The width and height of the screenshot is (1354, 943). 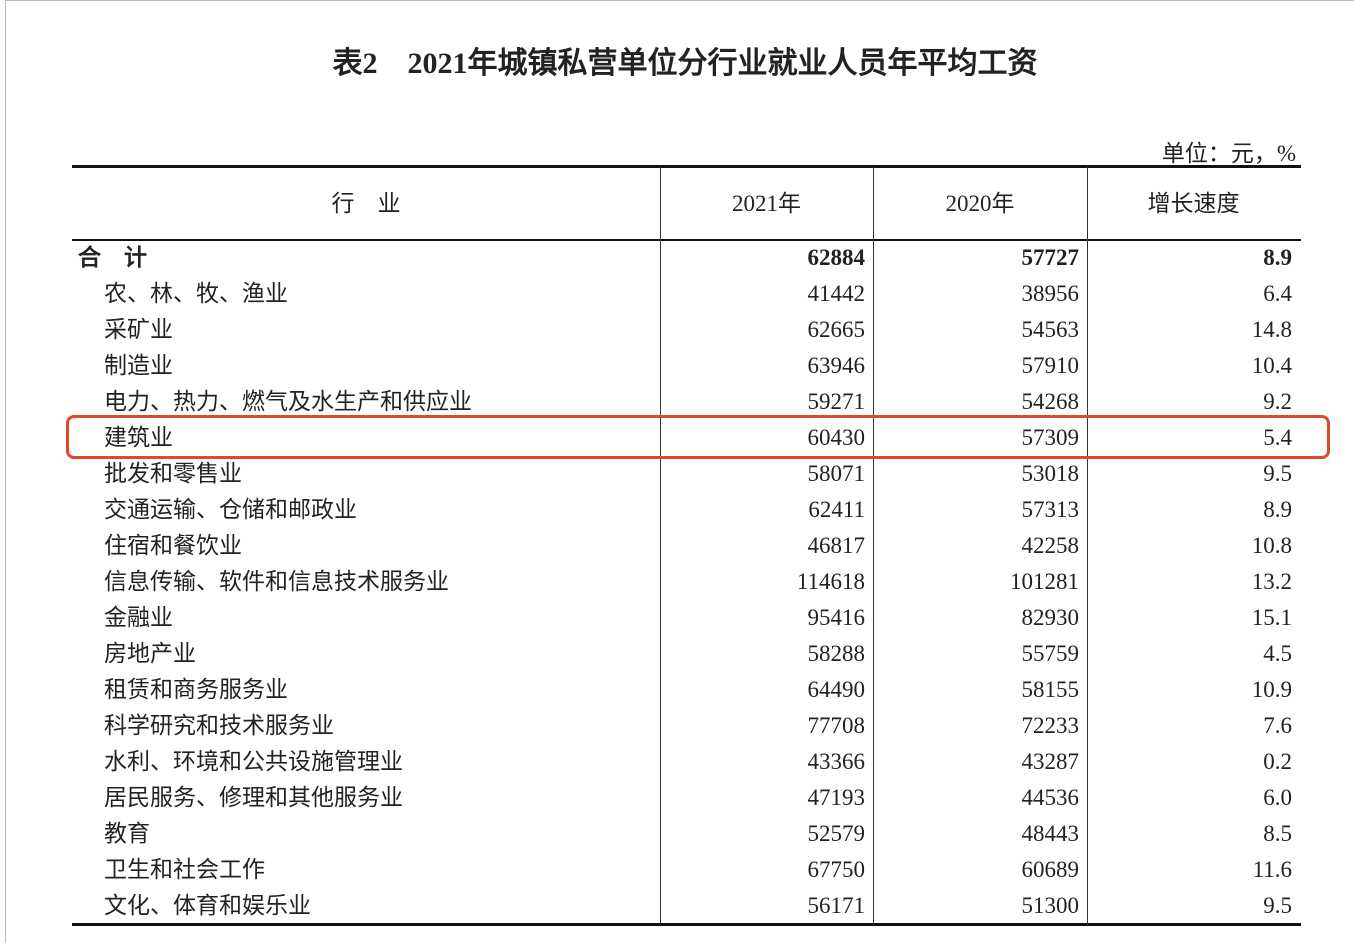 What do you see at coordinates (836, 329) in the screenshot?
I see `value-cell: 62665` at bounding box center [836, 329].